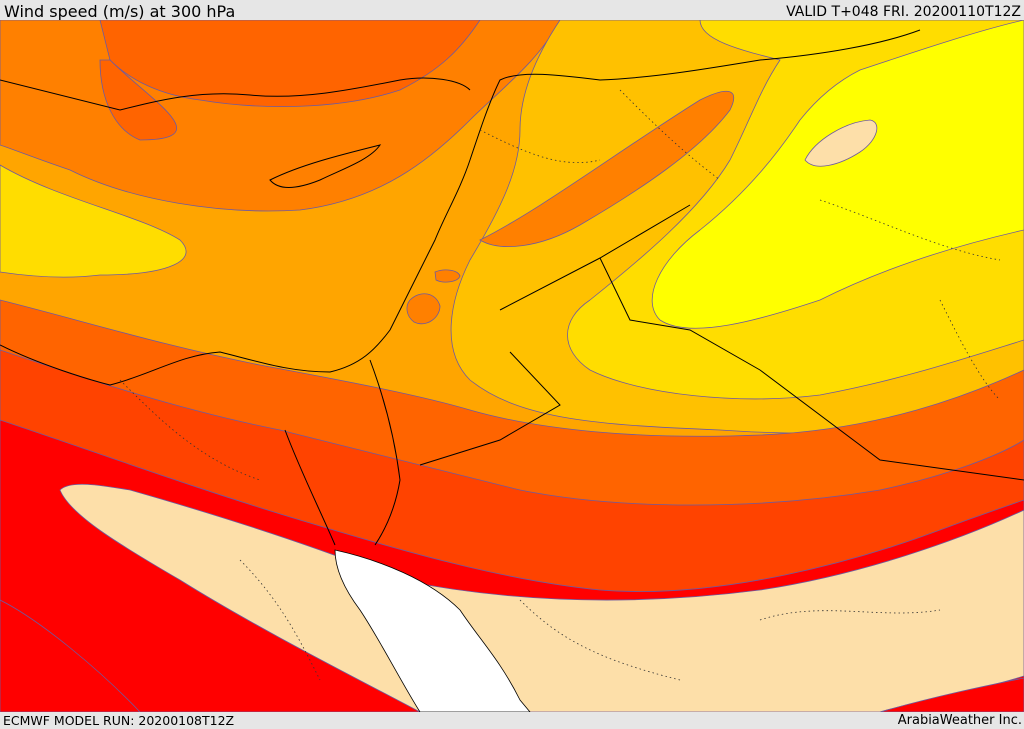  Describe the element at coordinates (959, 720) in the screenshot. I see `credit-label: ArabiaWeather Inc.` at that location.